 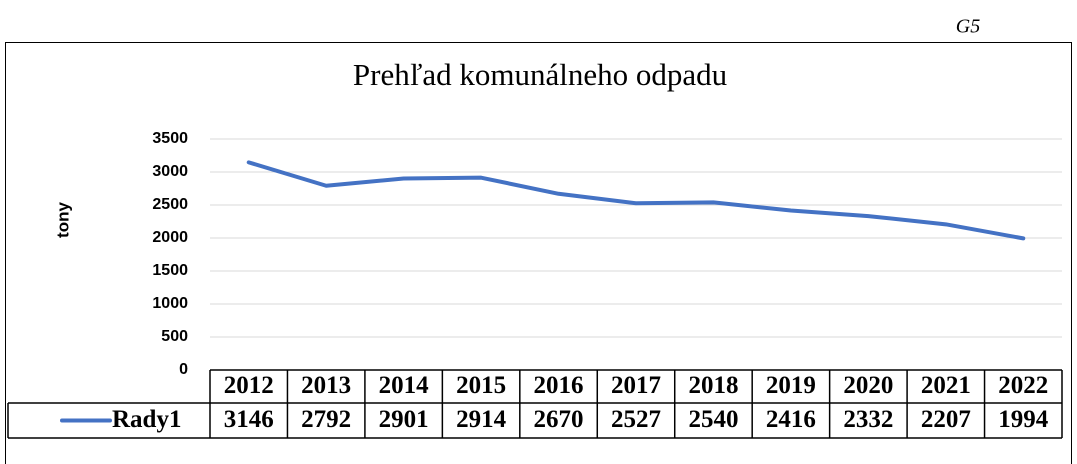 I want to click on table-value: 3146, so click(x=249, y=419).